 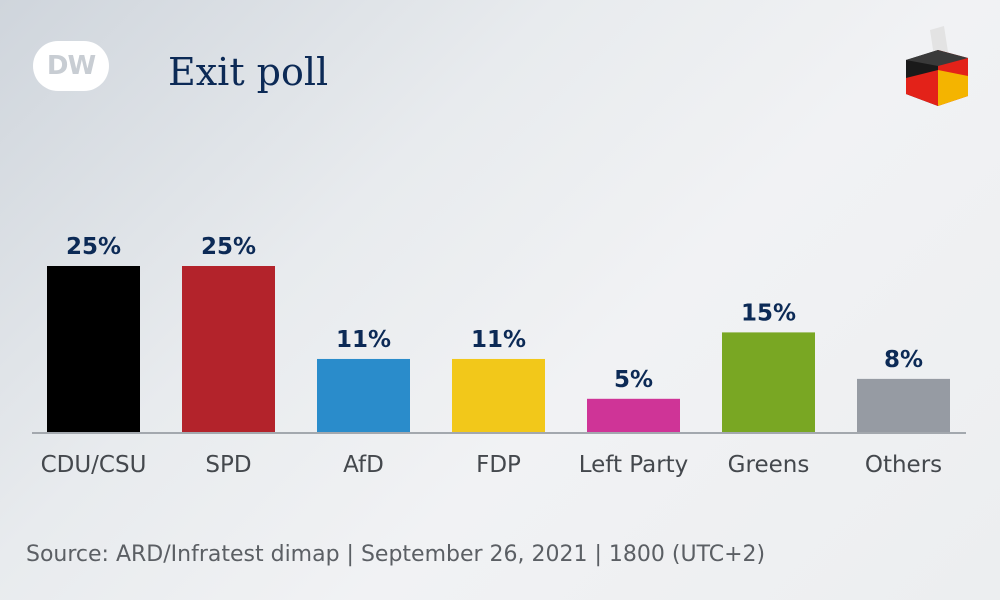 What do you see at coordinates (498, 395) in the screenshot?
I see `bar-fdp` at bounding box center [498, 395].